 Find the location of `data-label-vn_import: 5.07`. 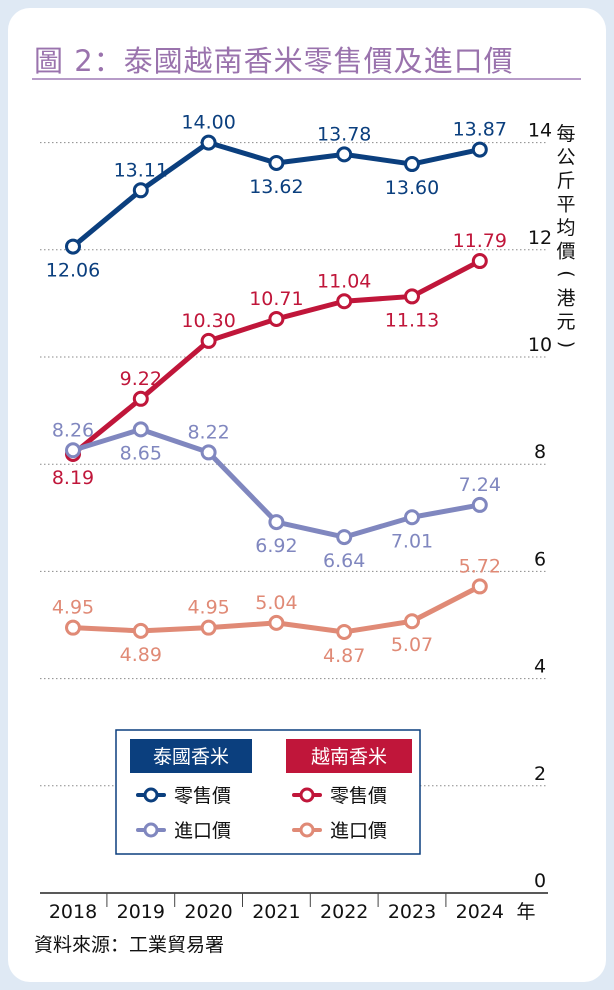

data-label-vn_import: 5.07 is located at coordinates (412, 645).